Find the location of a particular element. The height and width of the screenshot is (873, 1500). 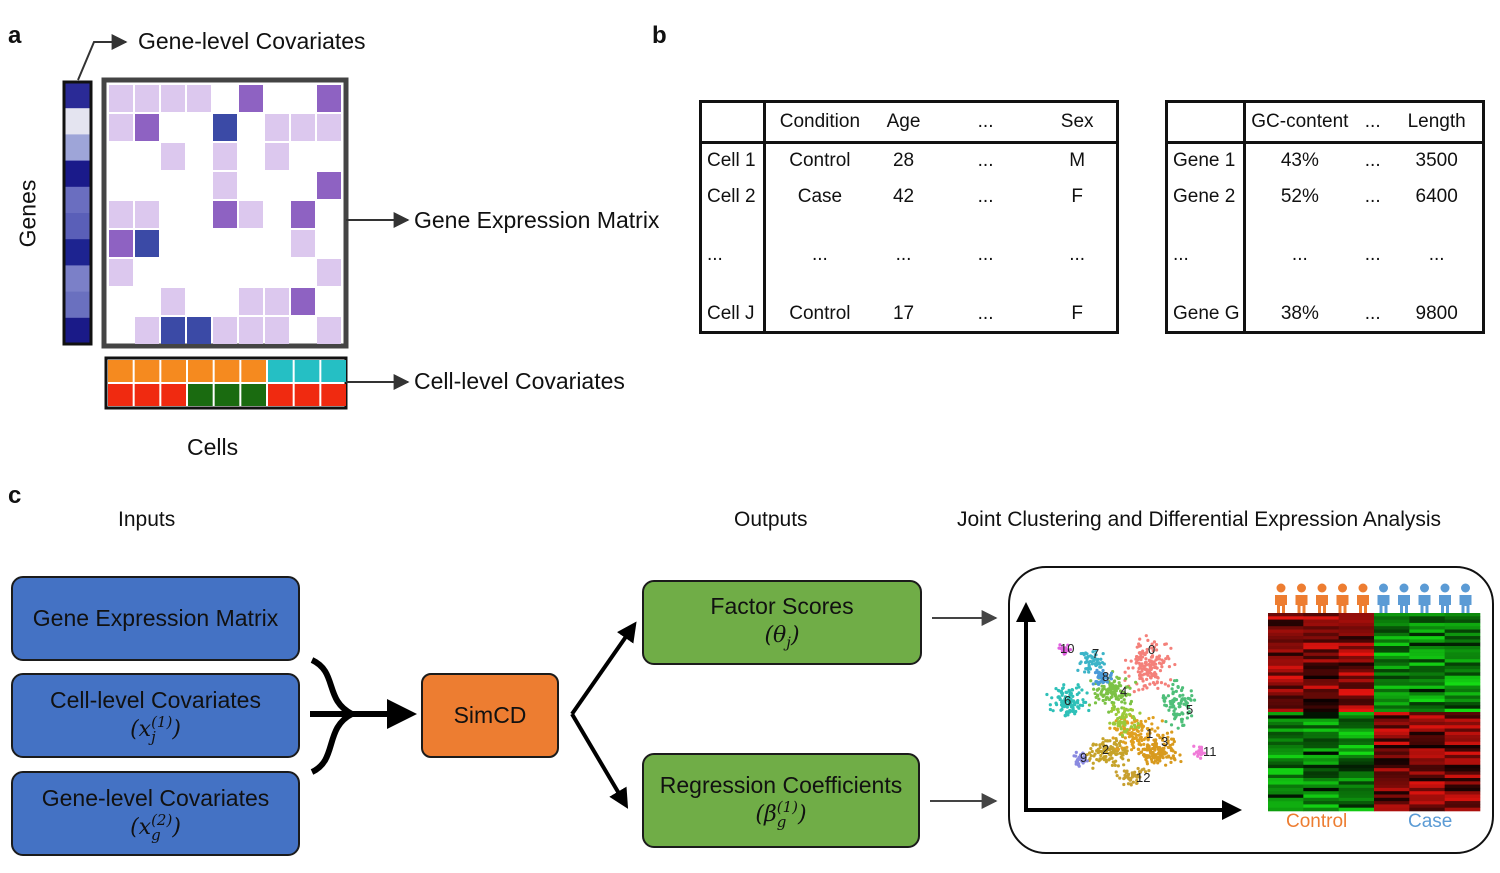

analysis-box is located at coordinates (1251, 710).